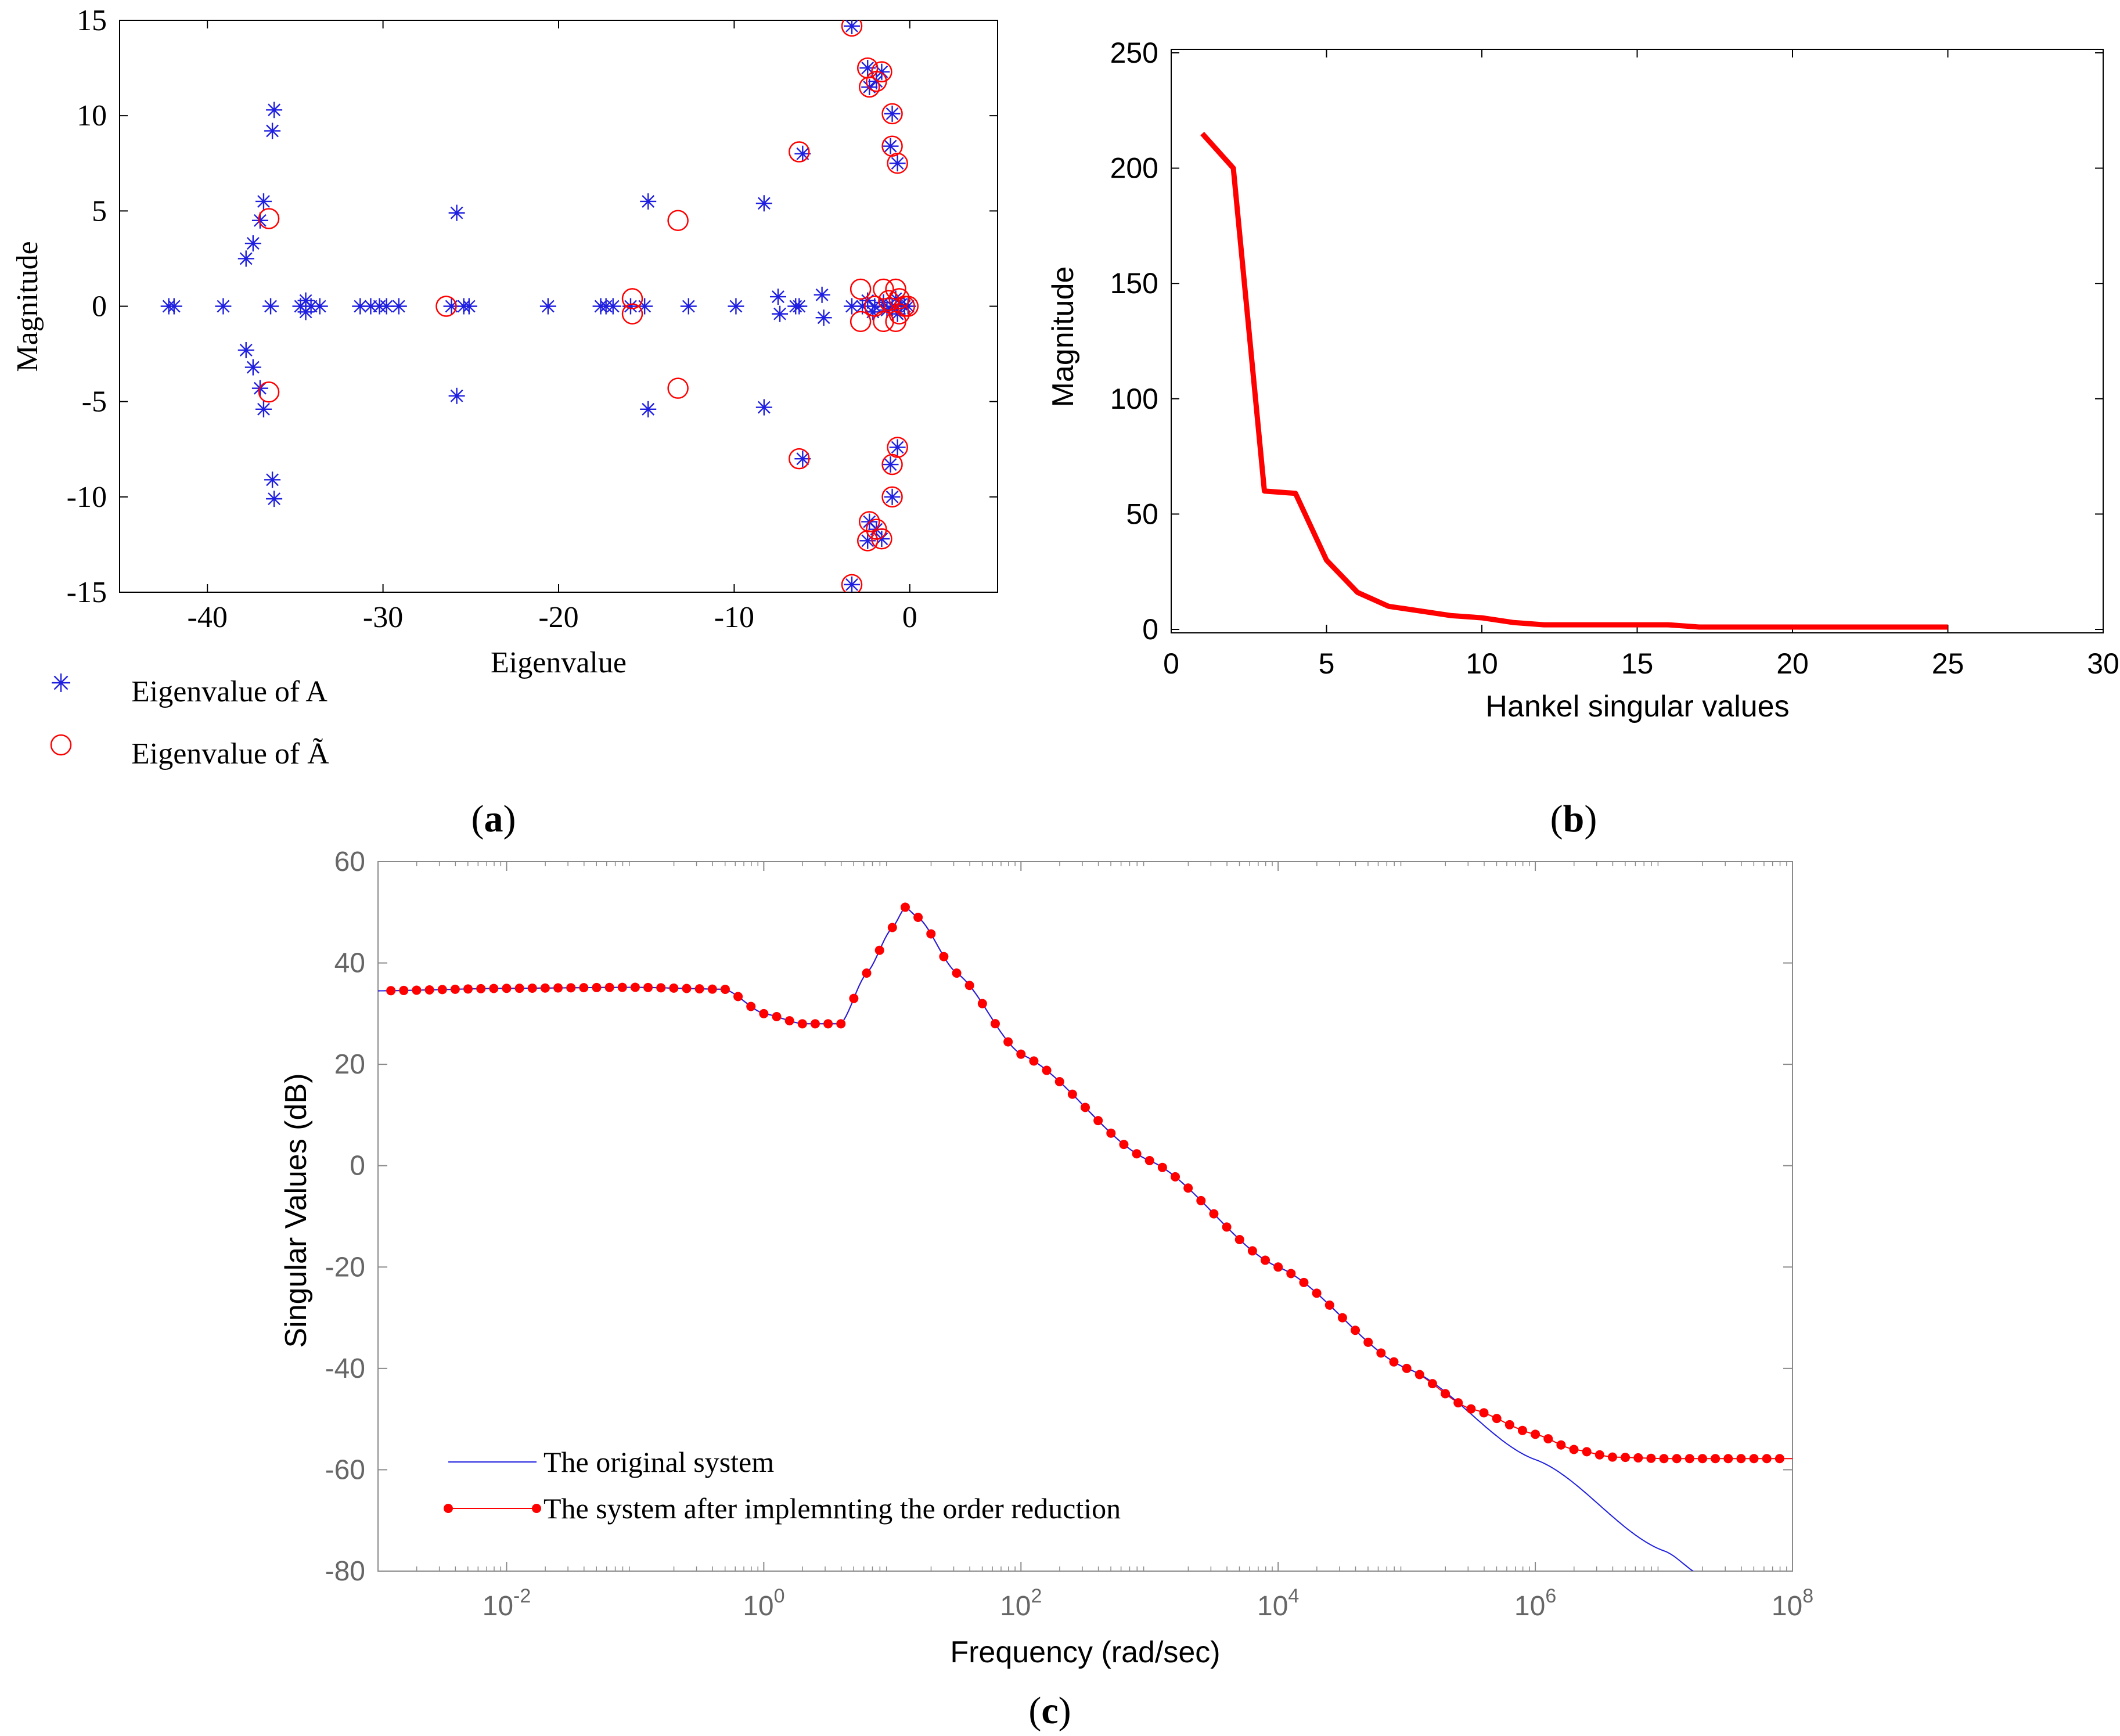  What do you see at coordinates (507, 1603) in the screenshot?
I see `x-tick-label: 10⁻²` at bounding box center [507, 1603].